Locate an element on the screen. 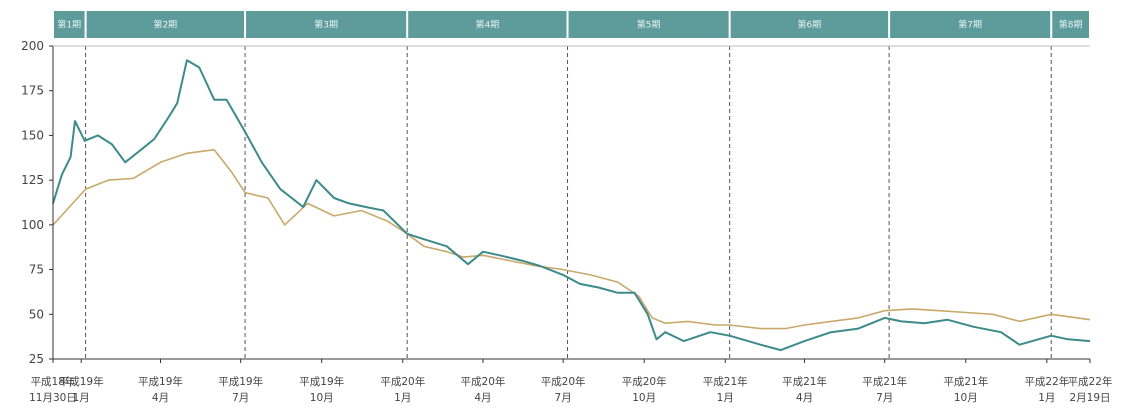  period-label: 第8期 is located at coordinates (1071, 25).